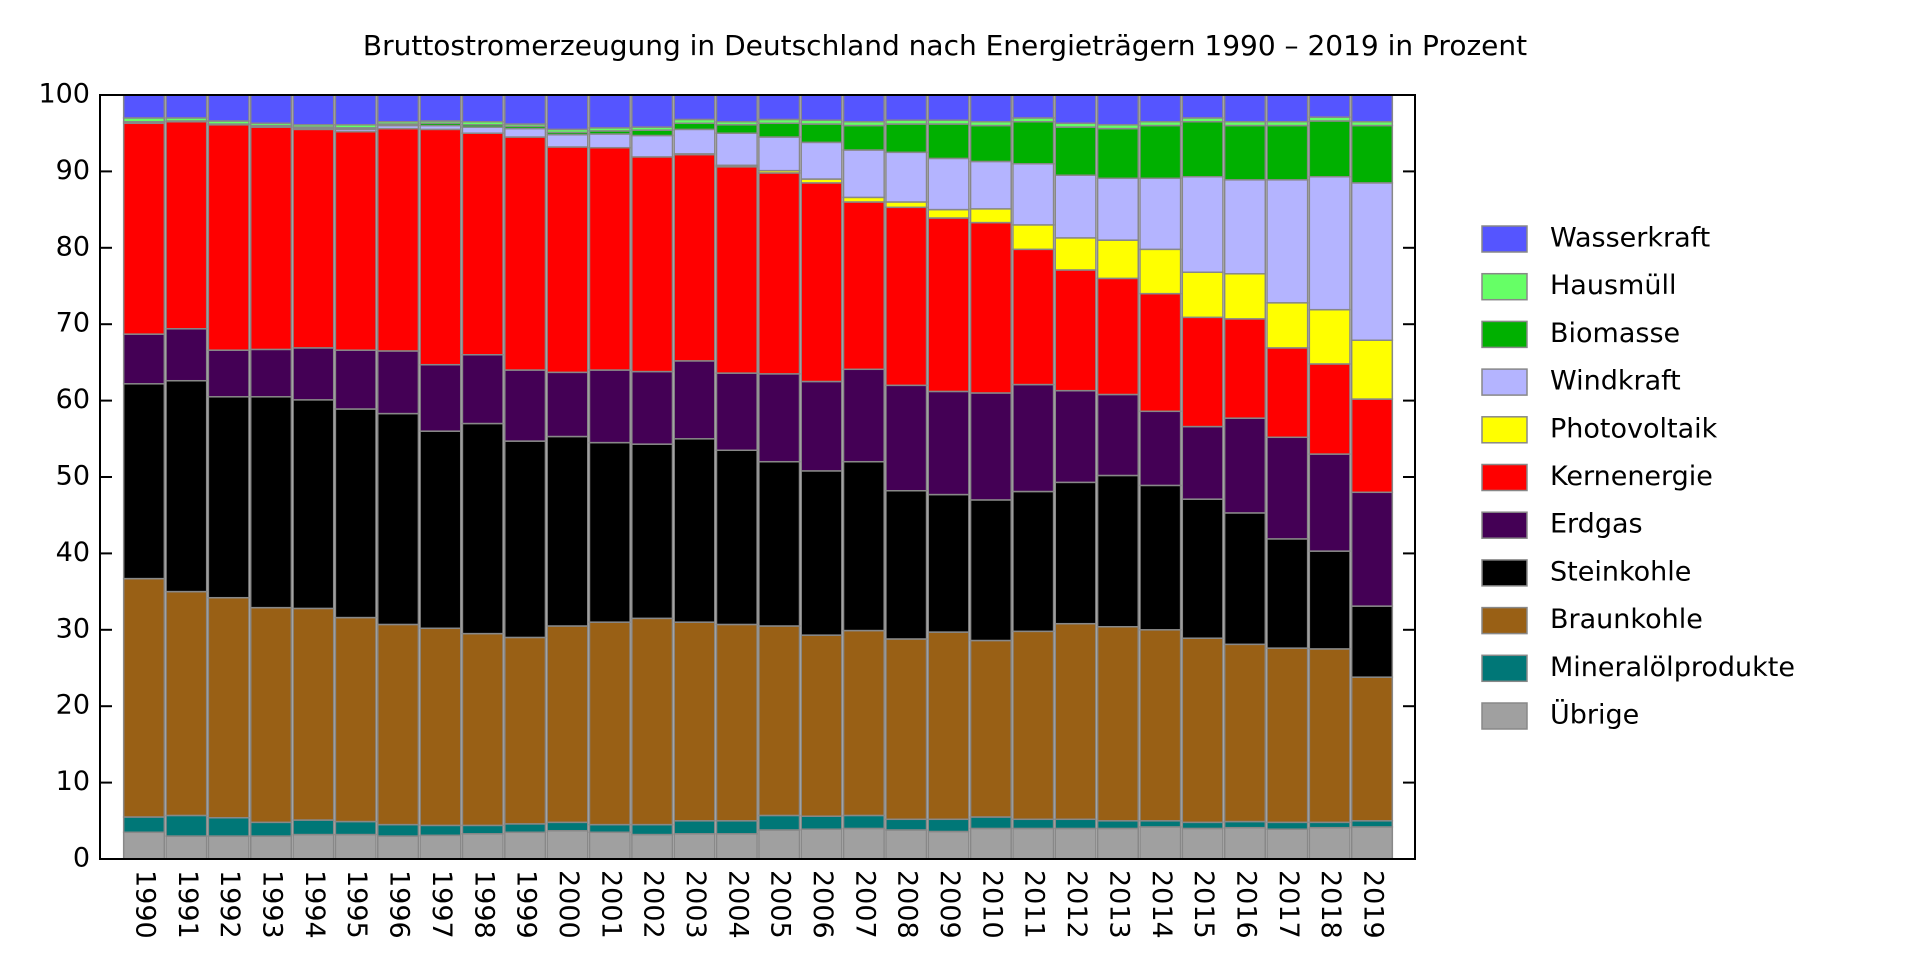 The height and width of the screenshot is (960, 1920). Describe the element at coordinates (864, 904) in the screenshot. I see `x-tick-label: 2007` at that location.